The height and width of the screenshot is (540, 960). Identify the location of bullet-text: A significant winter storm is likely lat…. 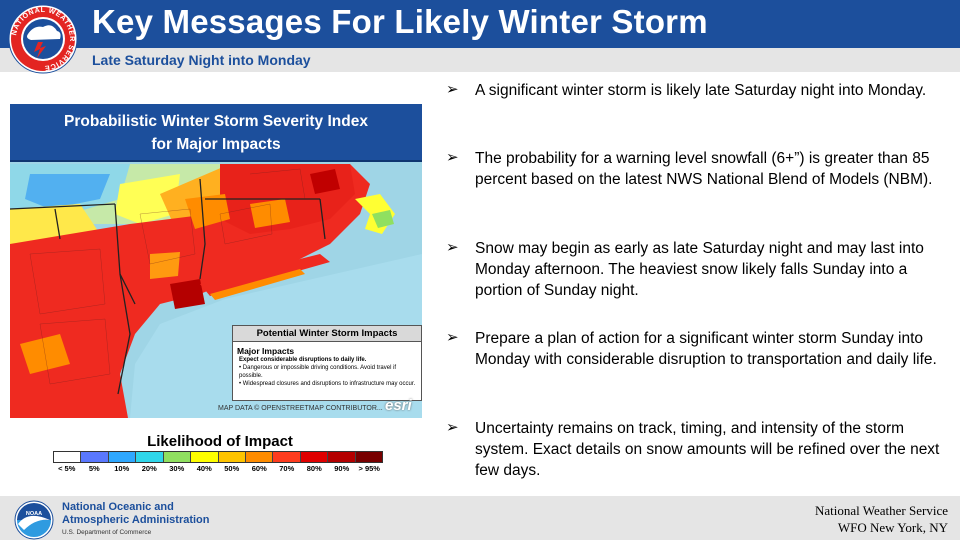
(701, 90).